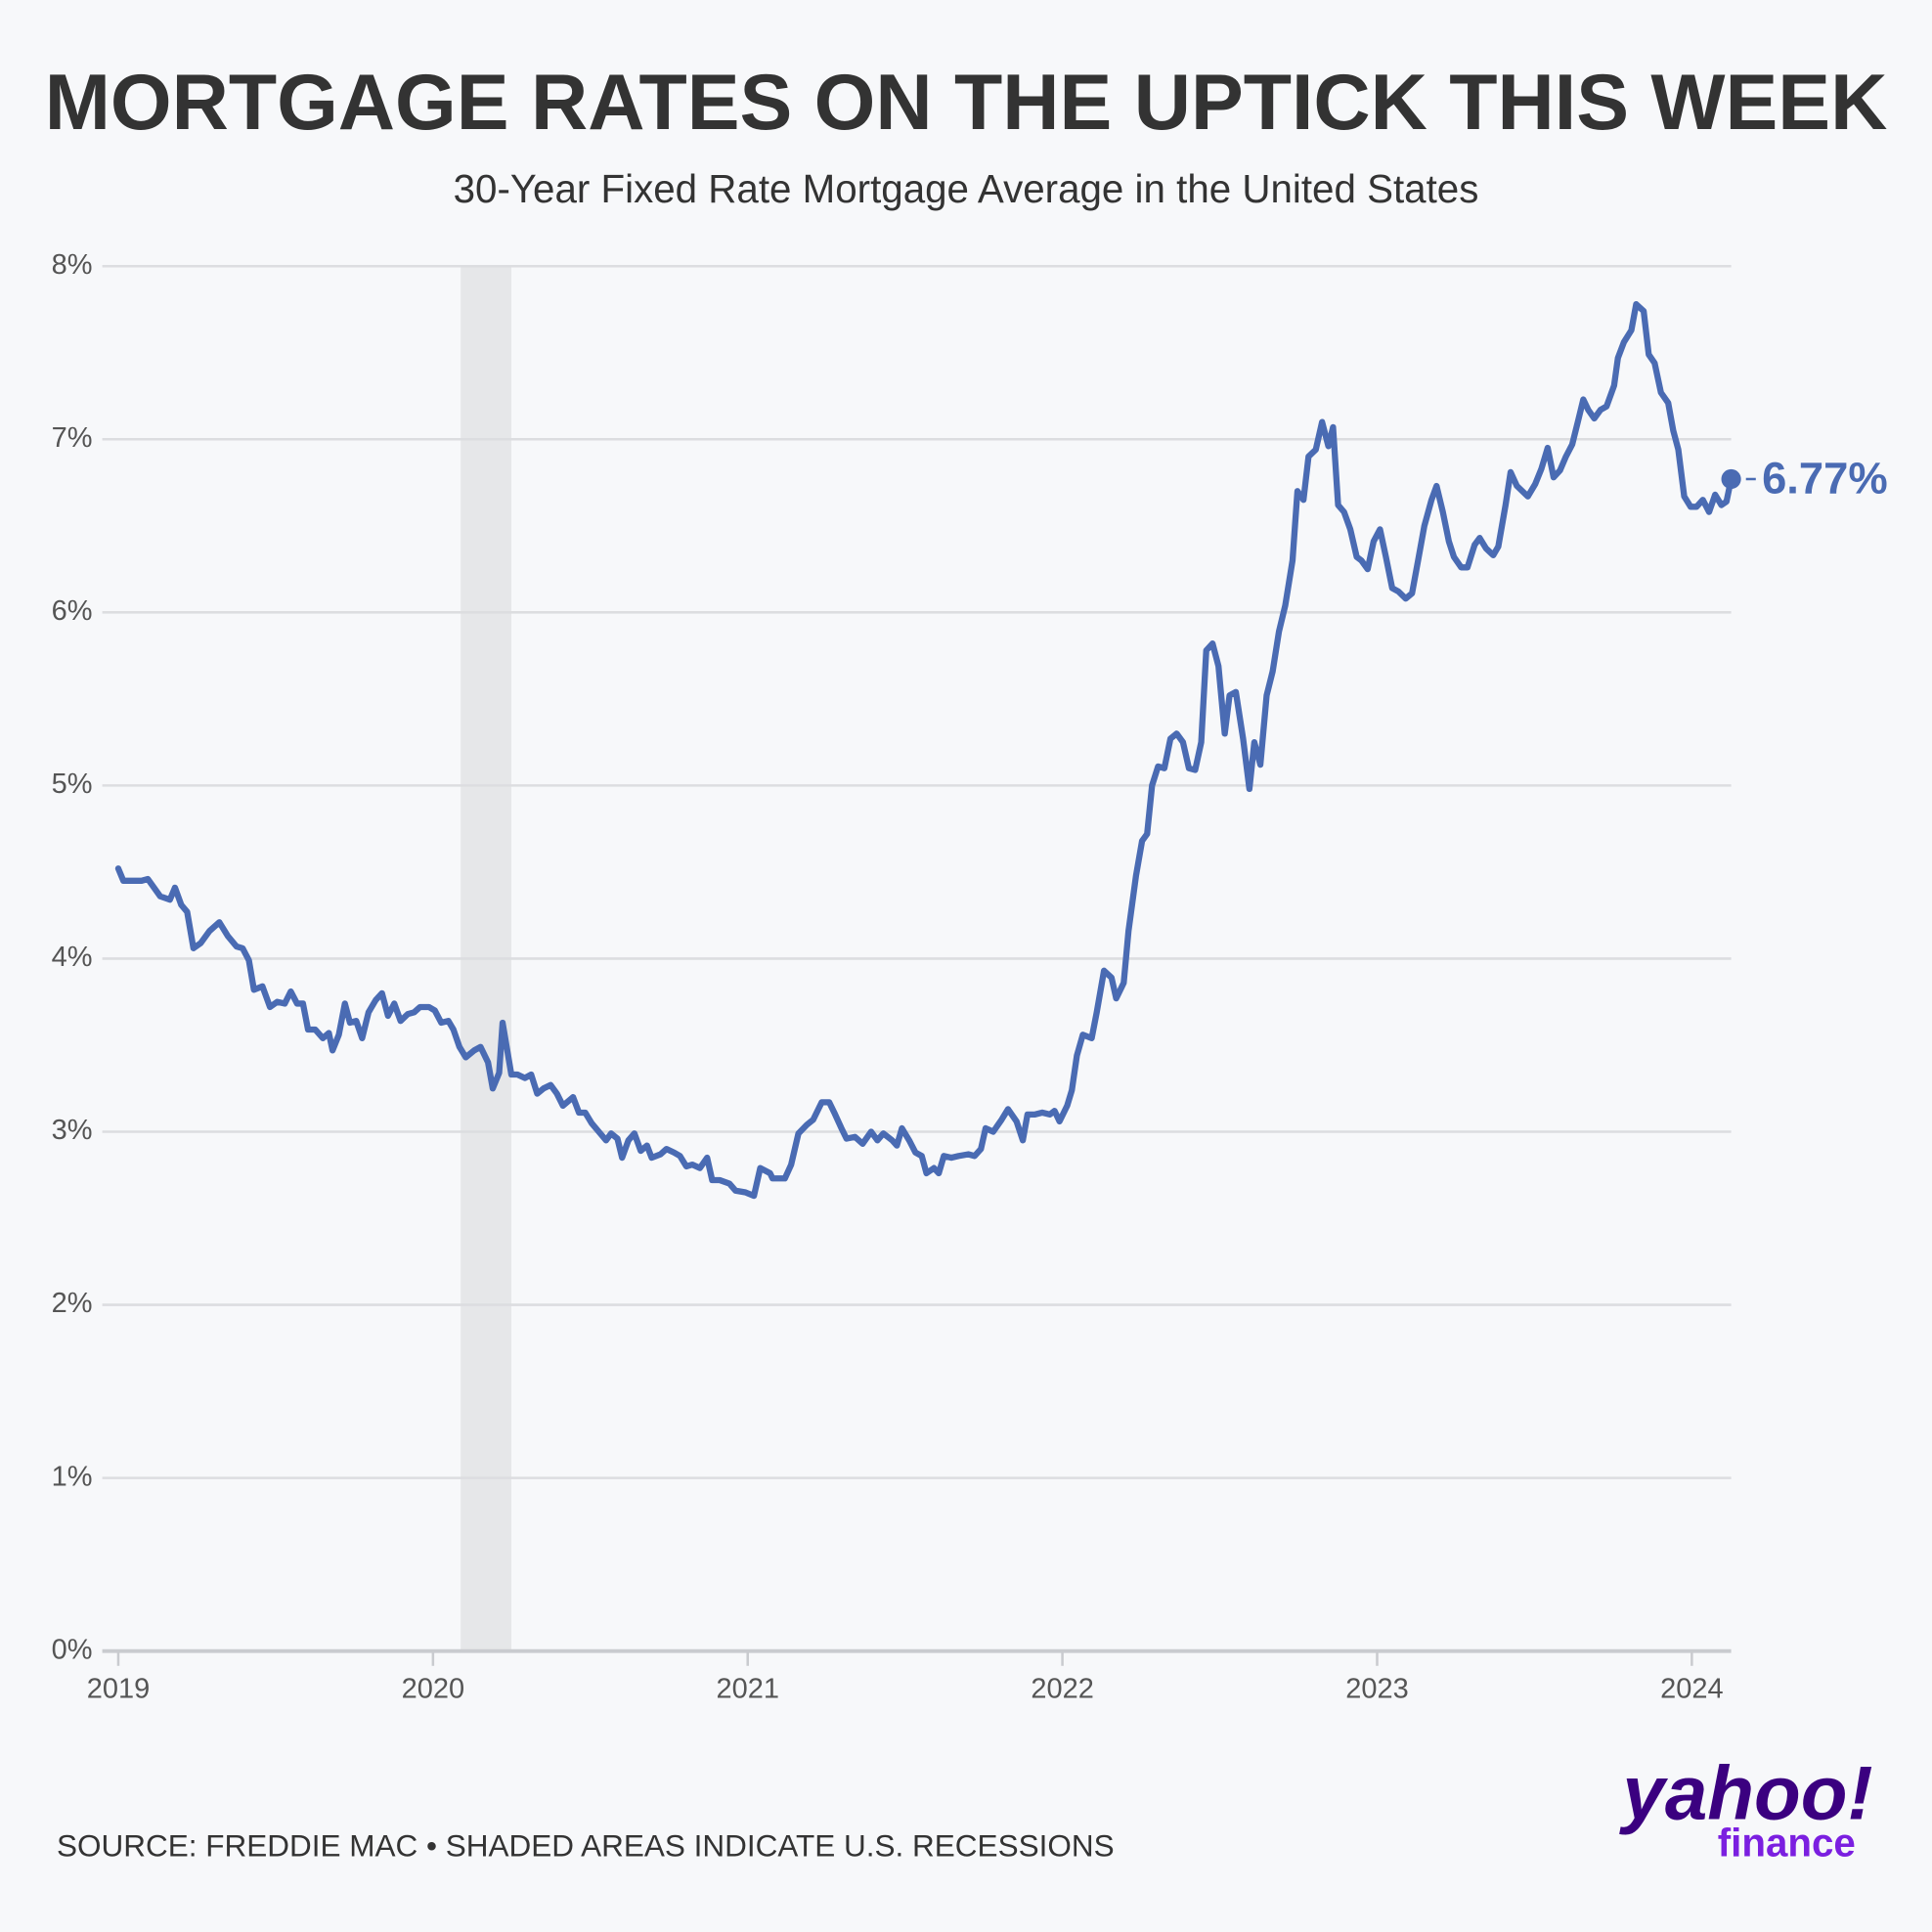 This screenshot has width=1932, height=1932. What do you see at coordinates (748, 1689) in the screenshot?
I see `x-tick-label: 2021` at bounding box center [748, 1689].